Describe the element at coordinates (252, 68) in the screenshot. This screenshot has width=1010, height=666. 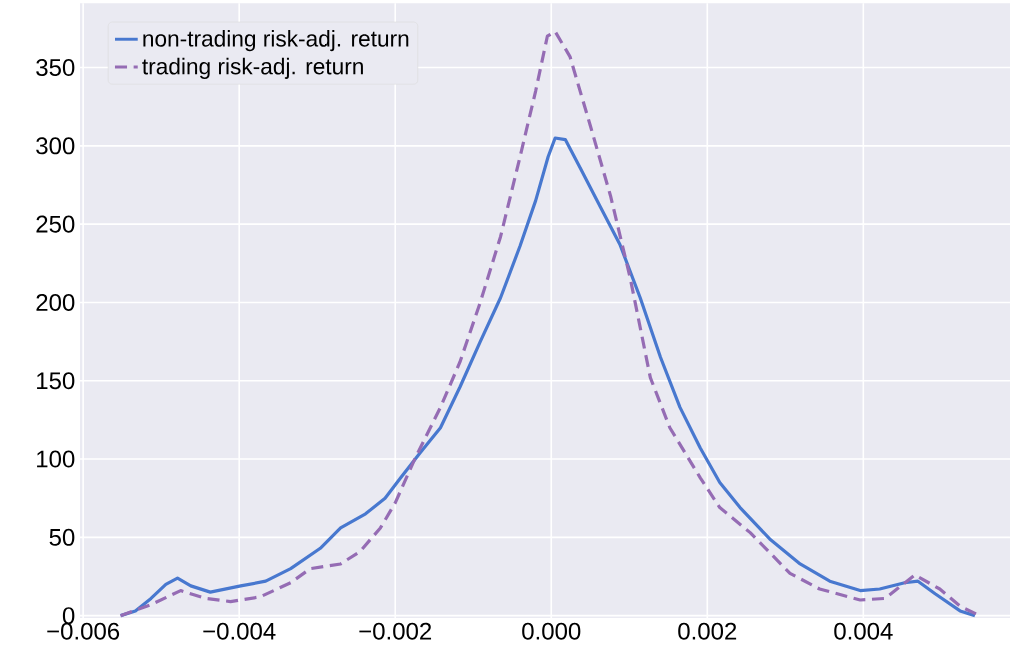
I see `legend-label: trading risk-adj. return` at that location.